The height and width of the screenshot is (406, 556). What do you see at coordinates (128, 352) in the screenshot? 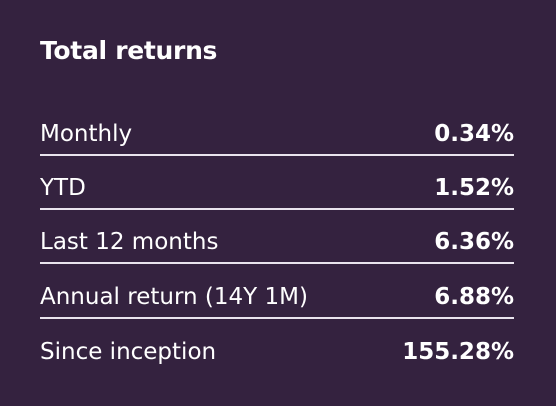
I see `row-label: Since inception` at bounding box center [128, 352].